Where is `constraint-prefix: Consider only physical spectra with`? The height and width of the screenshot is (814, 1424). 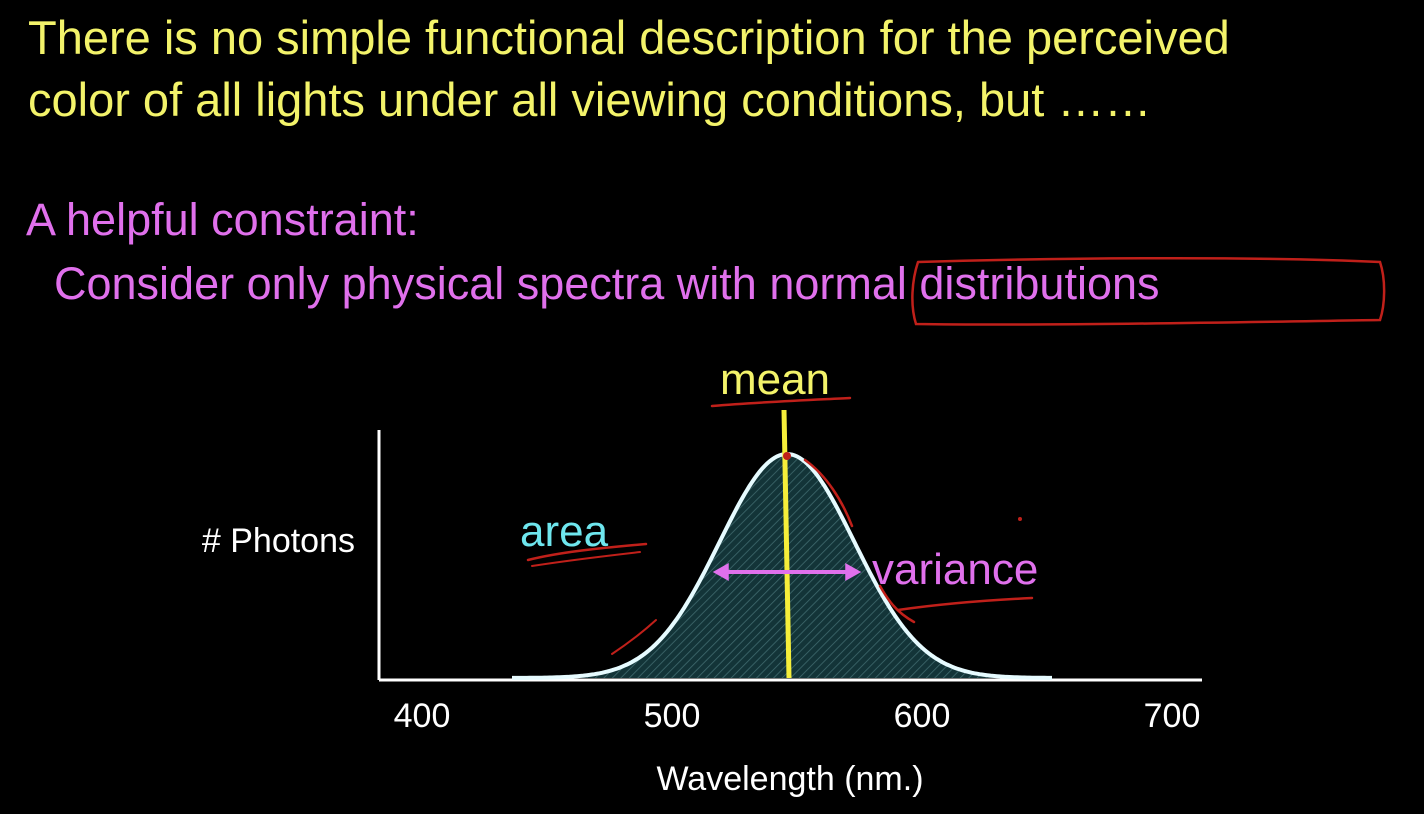
constraint-prefix: Consider only physical spectra with is located at coordinates (412, 283).